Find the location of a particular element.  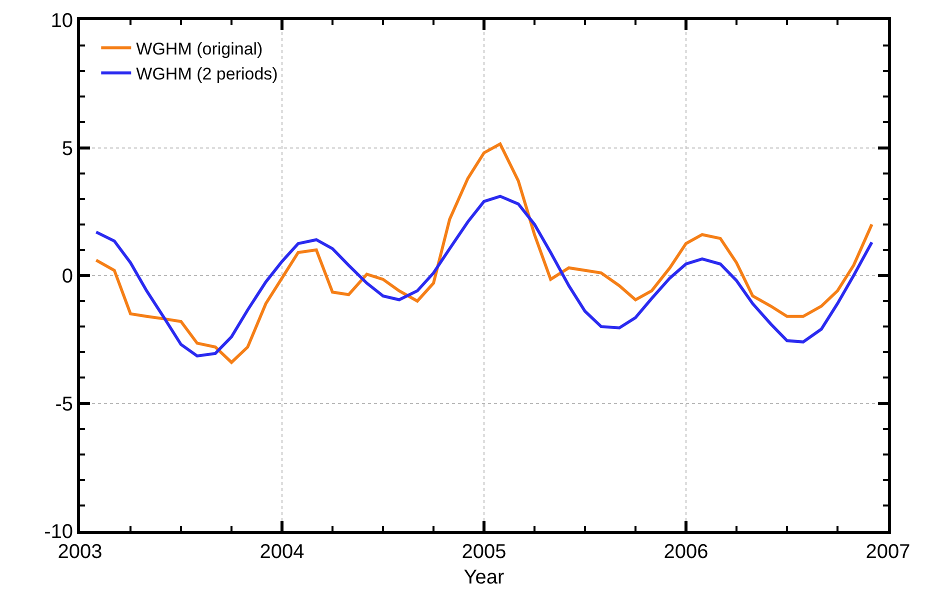

legend-label: WGHM (2 periods) is located at coordinates (207, 74).